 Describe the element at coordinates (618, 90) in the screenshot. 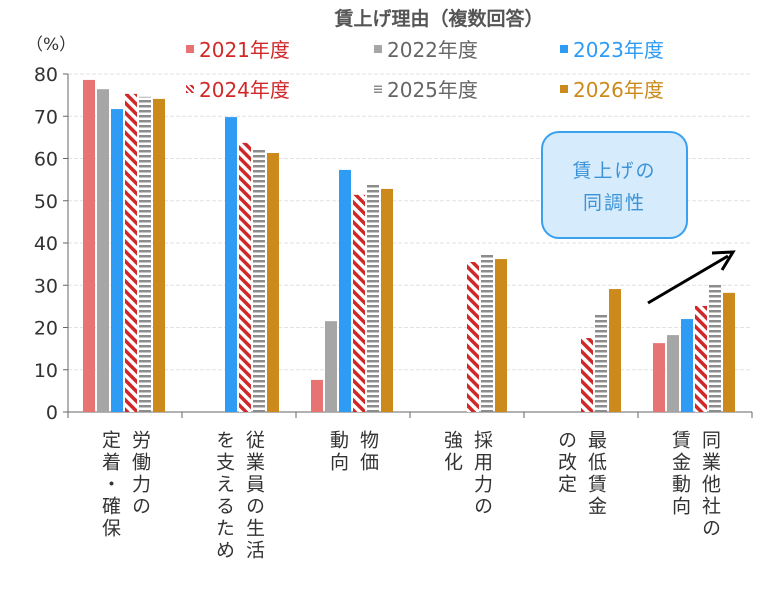

I see `legend-label: 2026年度` at that location.